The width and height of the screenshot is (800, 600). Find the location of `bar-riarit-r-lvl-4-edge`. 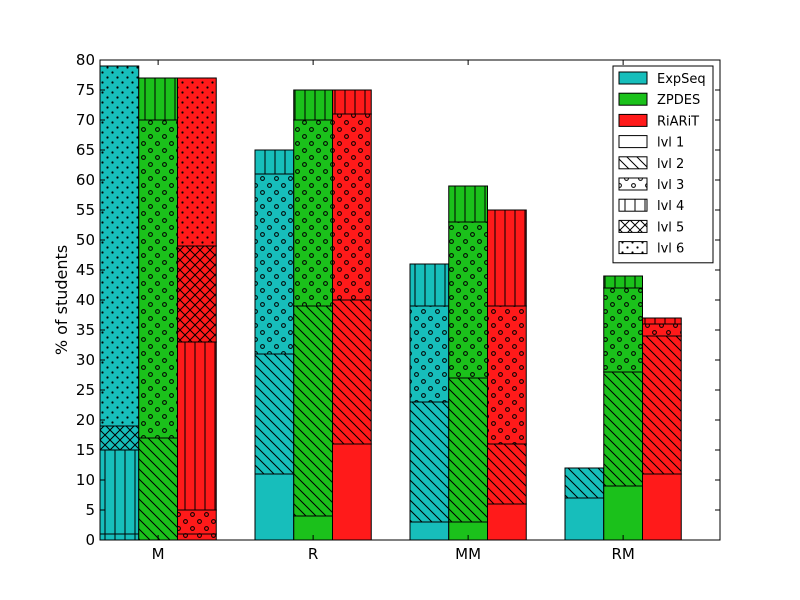

bar-riarit-r-lvl-4-edge is located at coordinates (352, 102).